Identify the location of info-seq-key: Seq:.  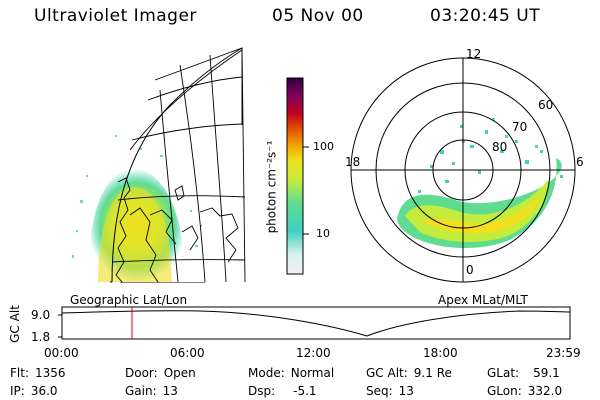
(379, 391).